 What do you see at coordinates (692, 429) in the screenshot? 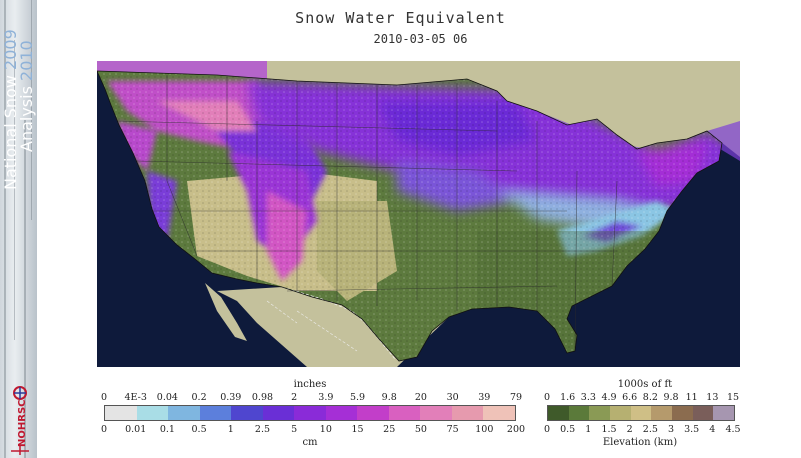
I see `elev-bottom-tick: 3.5` at bounding box center [692, 429].